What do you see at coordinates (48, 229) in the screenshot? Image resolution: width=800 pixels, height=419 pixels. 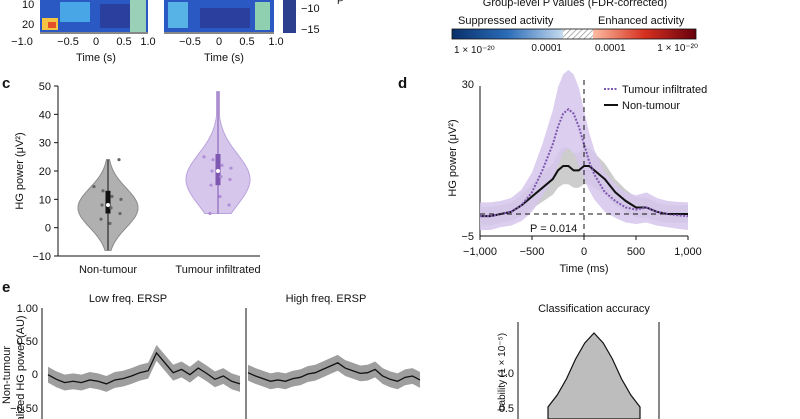 I see `y-tick-label: 0` at bounding box center [48, 229].